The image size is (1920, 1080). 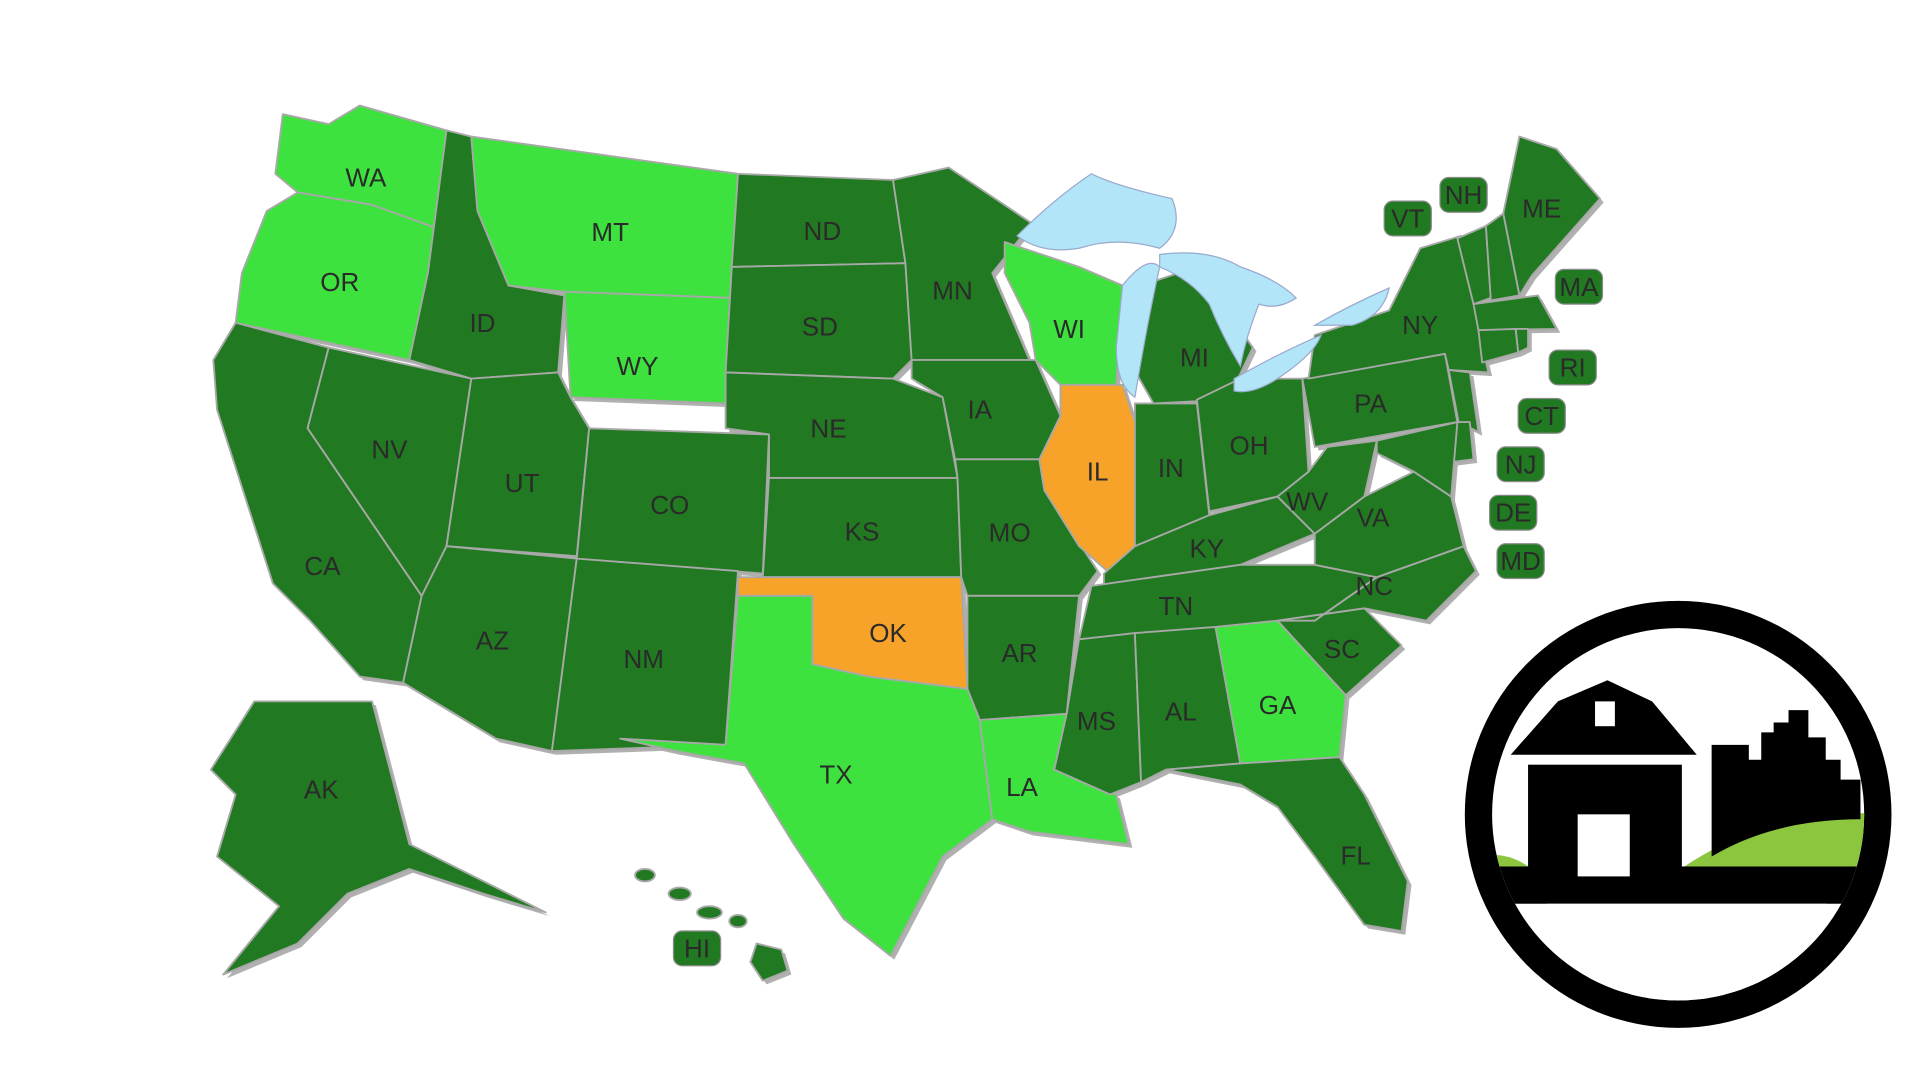 I want to click on state-ga, so click(x=1280, y=692).